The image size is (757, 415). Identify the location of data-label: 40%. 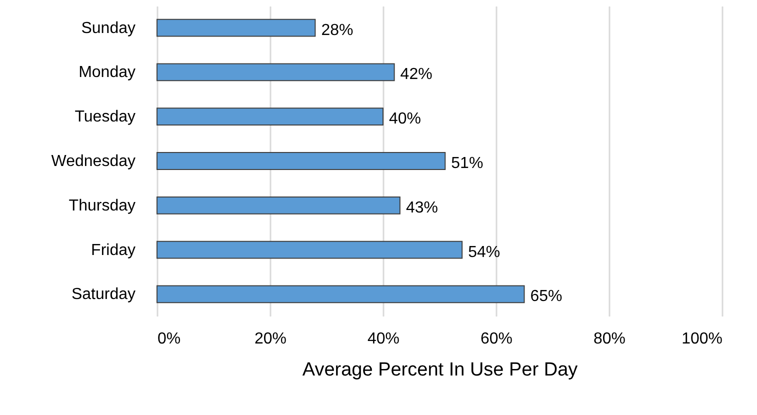
(405, 119).